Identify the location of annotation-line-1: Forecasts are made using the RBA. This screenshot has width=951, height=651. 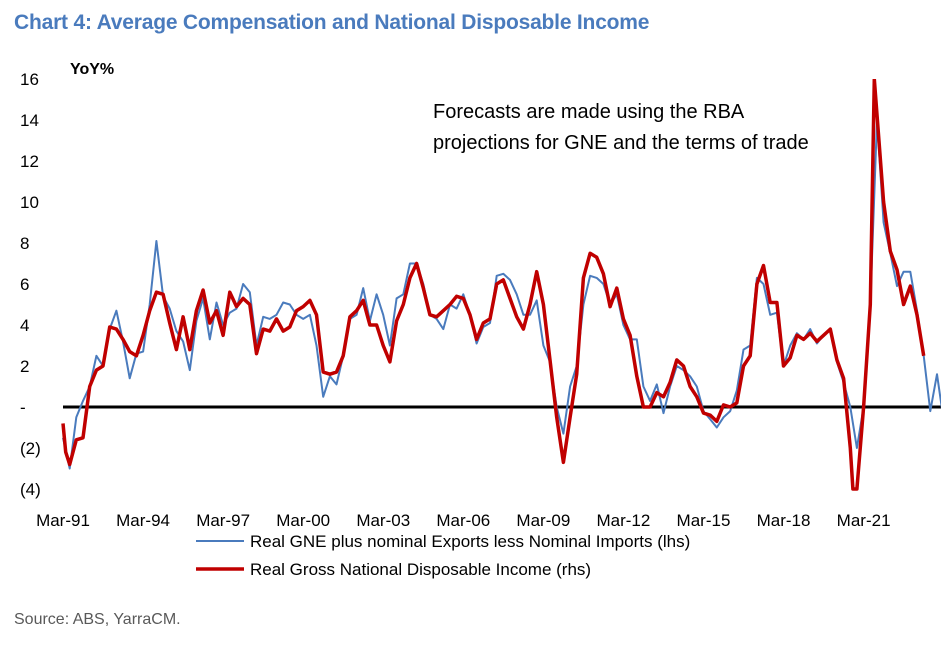
(589, 112).